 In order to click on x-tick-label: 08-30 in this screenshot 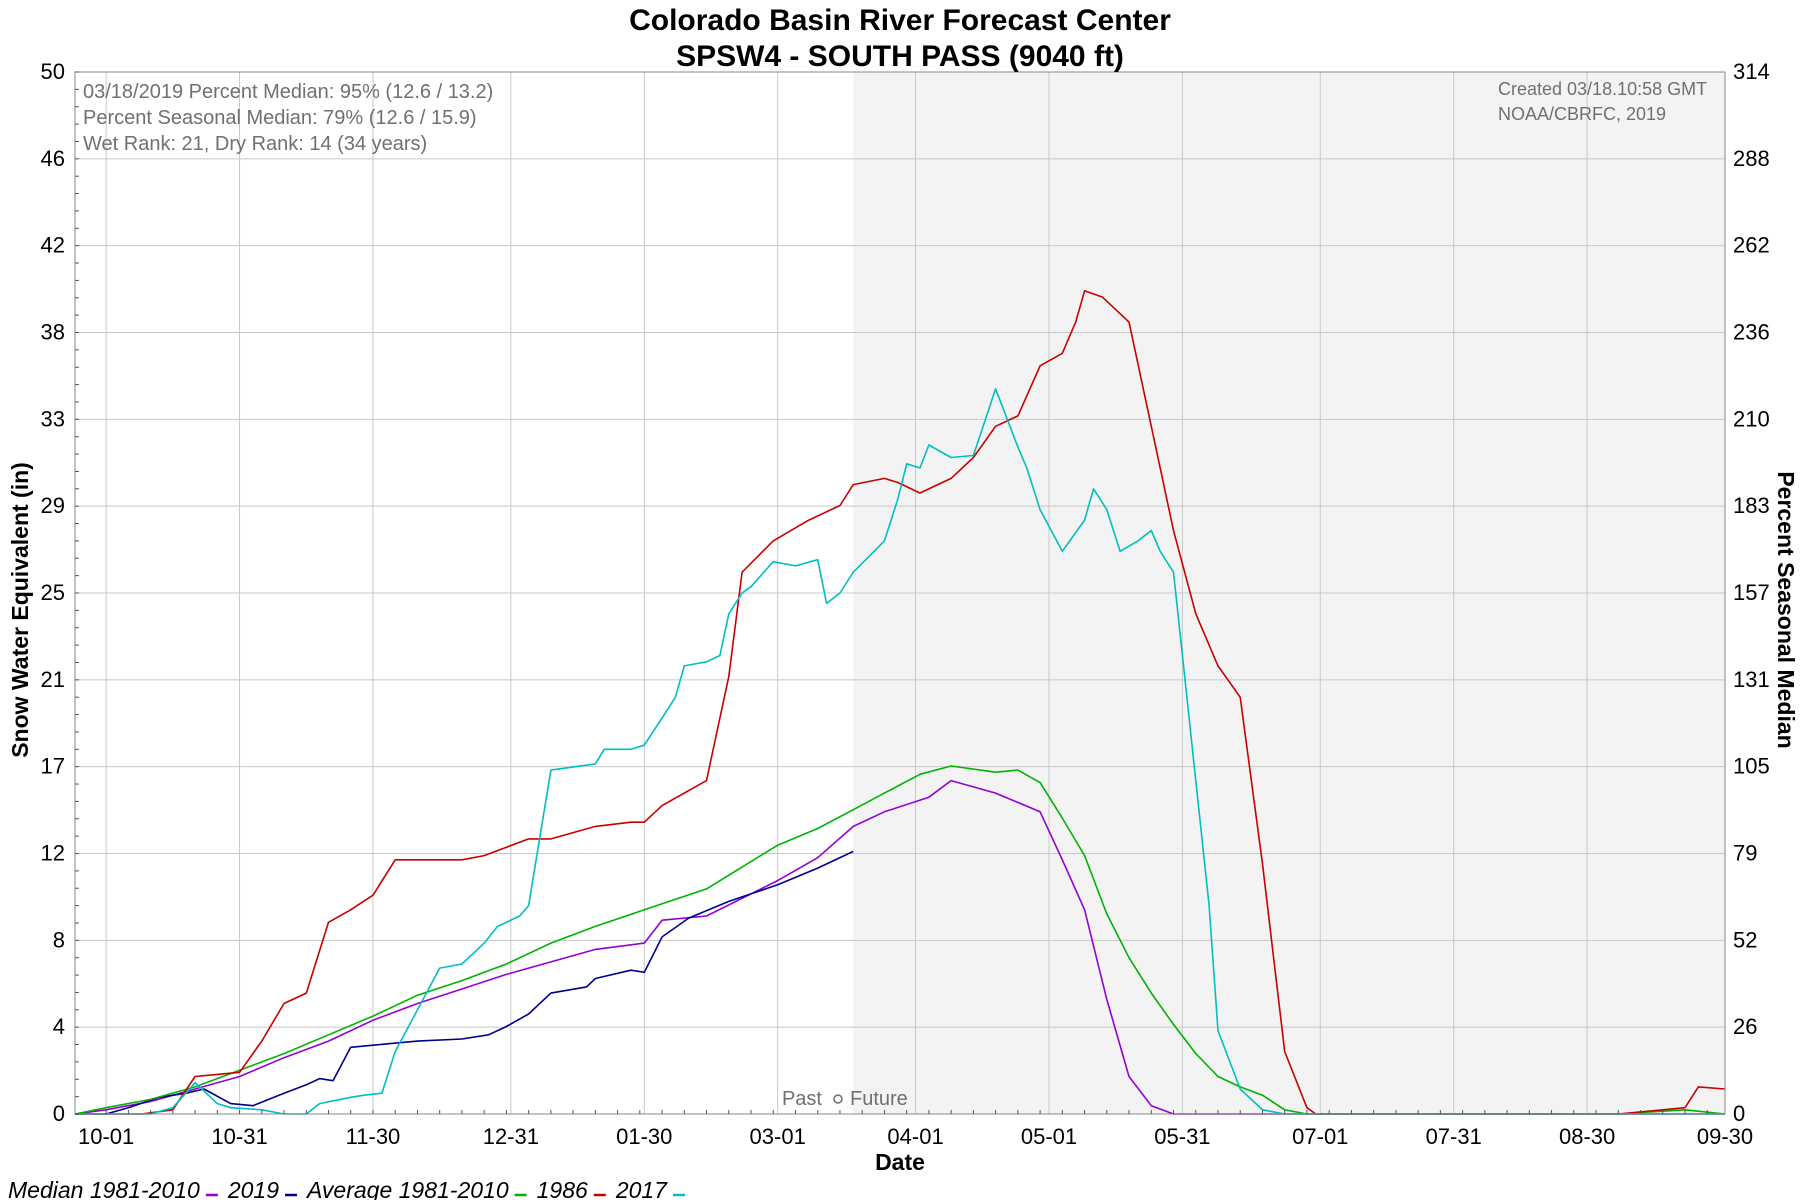, I will do `click(1587, 1136)`.